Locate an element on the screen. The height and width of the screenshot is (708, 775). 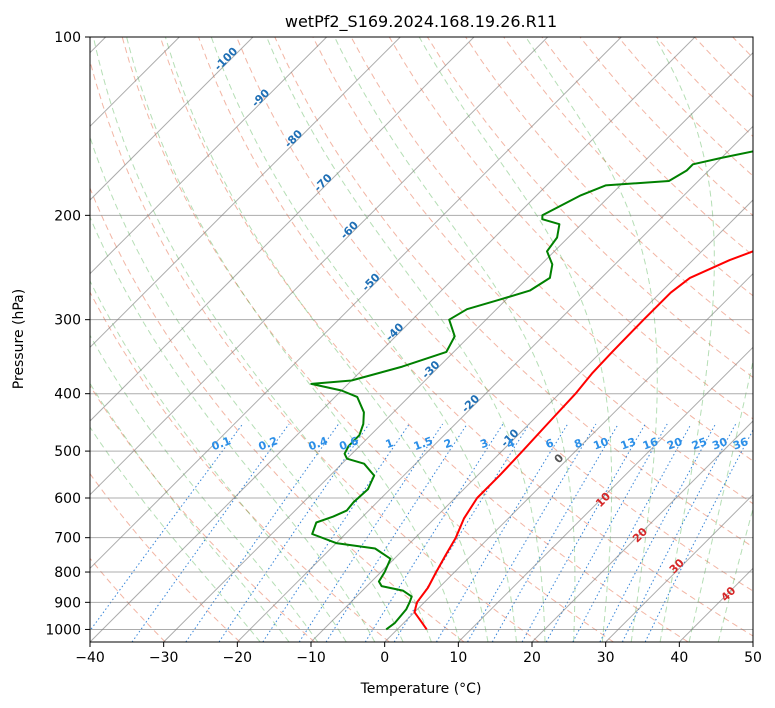
mixing-ratio-label: 8 is located at coordinates (578, 443).